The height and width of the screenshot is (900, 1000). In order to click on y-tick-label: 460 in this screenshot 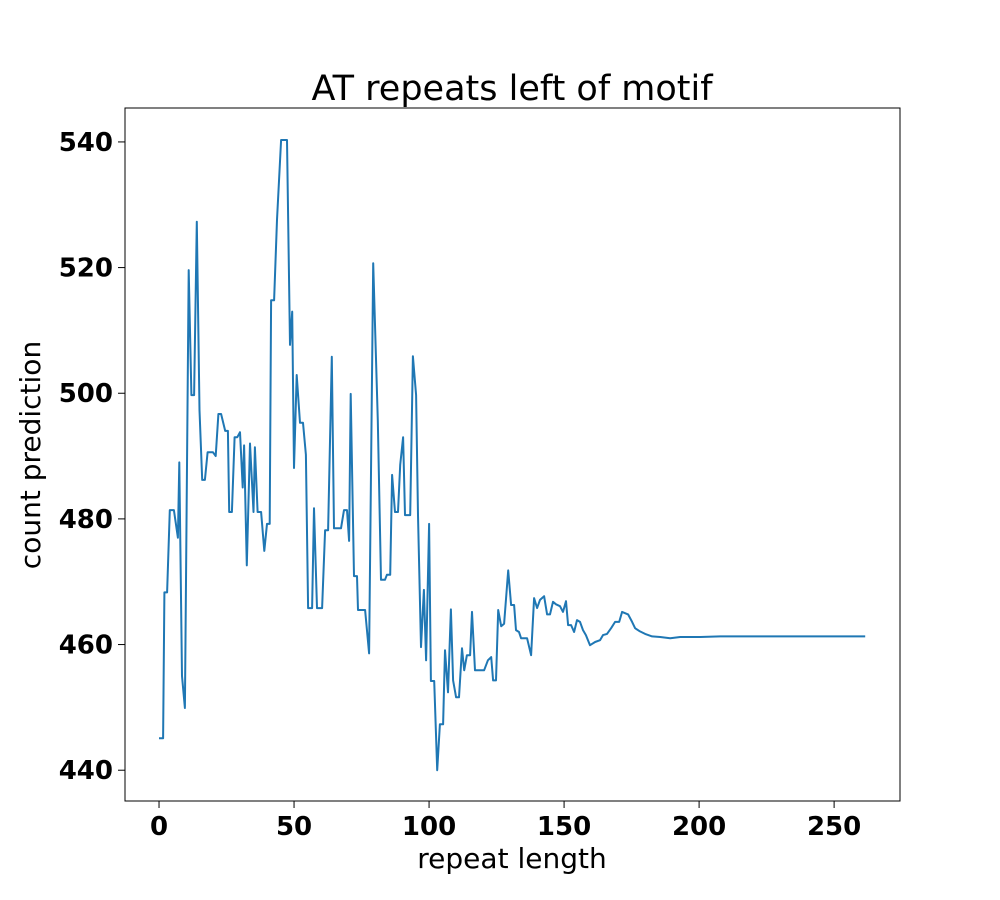, I will do `click(86, 646)`.